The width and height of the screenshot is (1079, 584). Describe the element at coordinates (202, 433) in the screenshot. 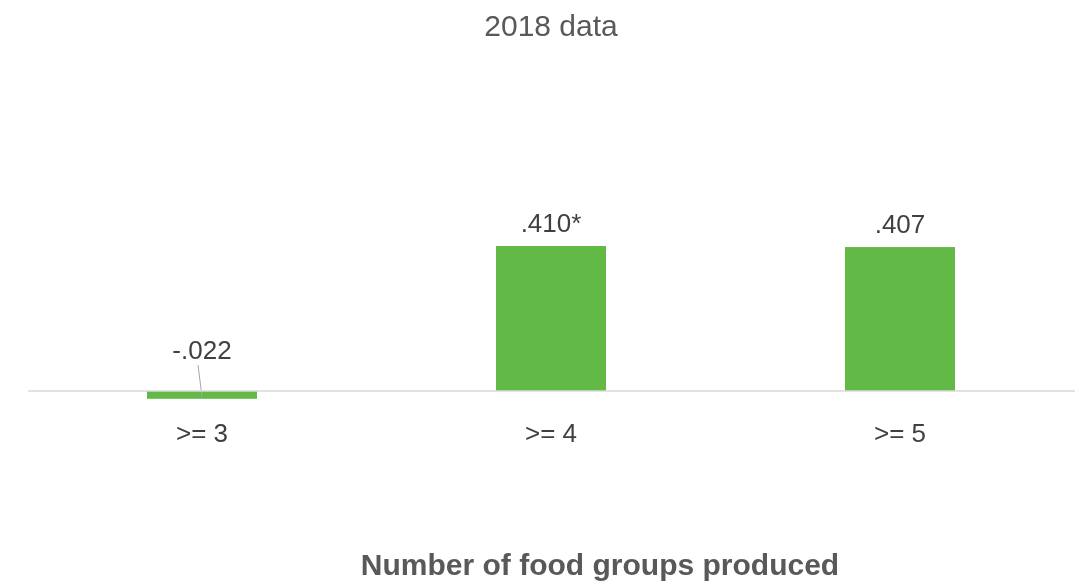

I see `x-tick-label: >= 3` at that location.